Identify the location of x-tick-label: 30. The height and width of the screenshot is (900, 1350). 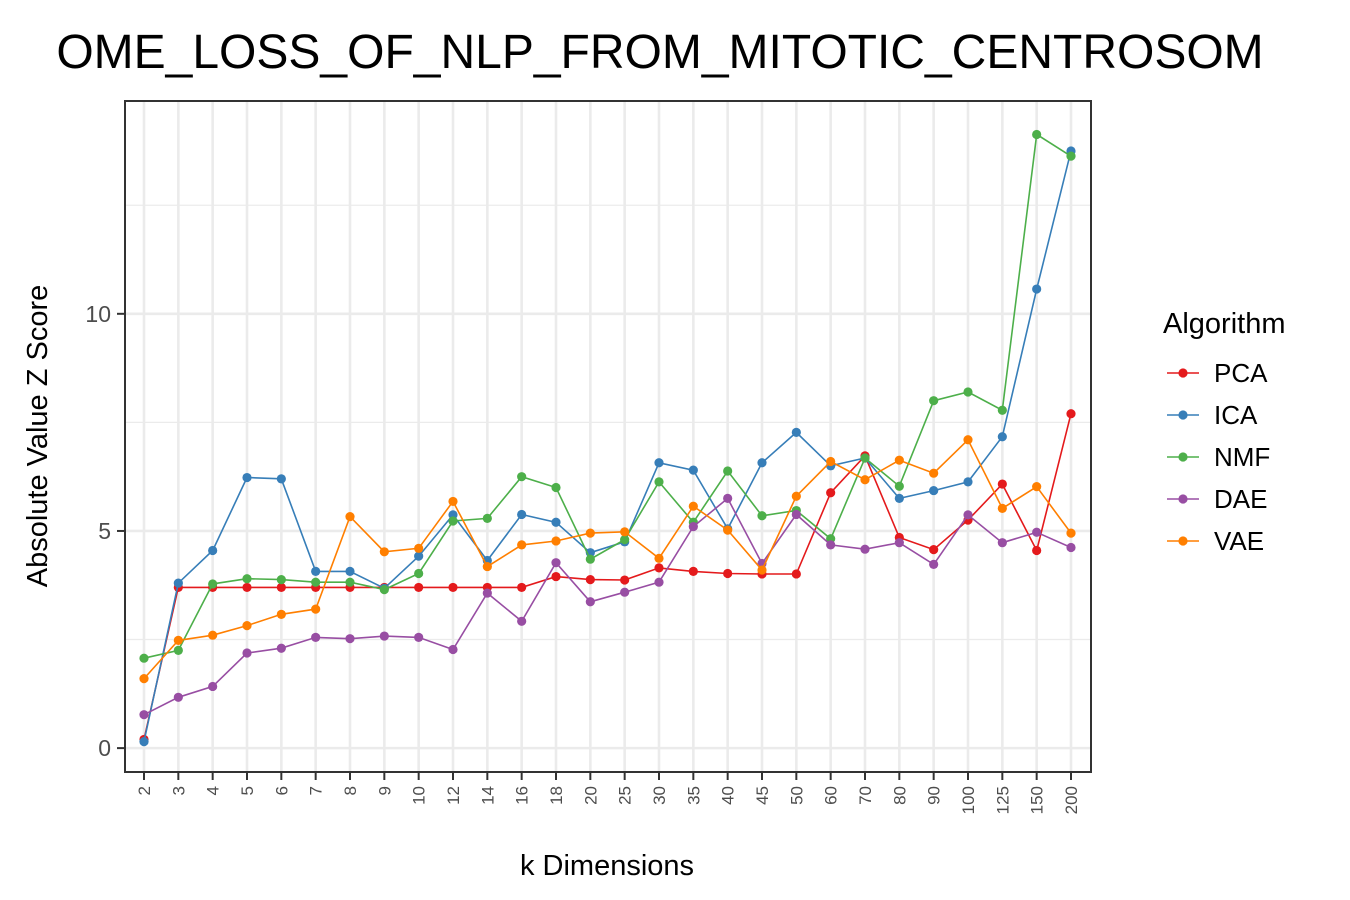
(659, 795).